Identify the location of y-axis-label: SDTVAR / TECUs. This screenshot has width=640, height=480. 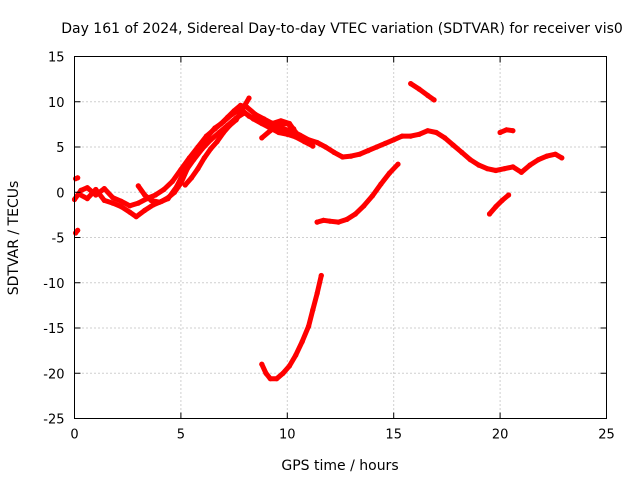
(14, 238).